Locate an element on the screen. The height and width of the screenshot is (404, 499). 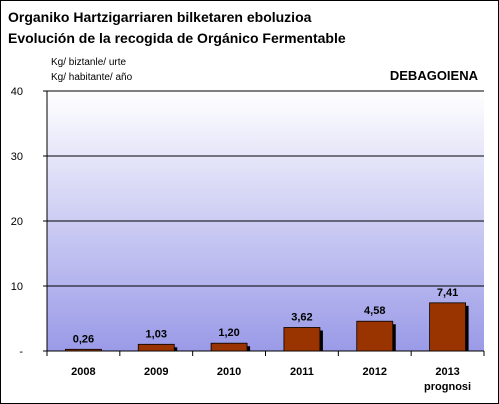
y-tick-label: 10 is located at coordinates (17, 287).